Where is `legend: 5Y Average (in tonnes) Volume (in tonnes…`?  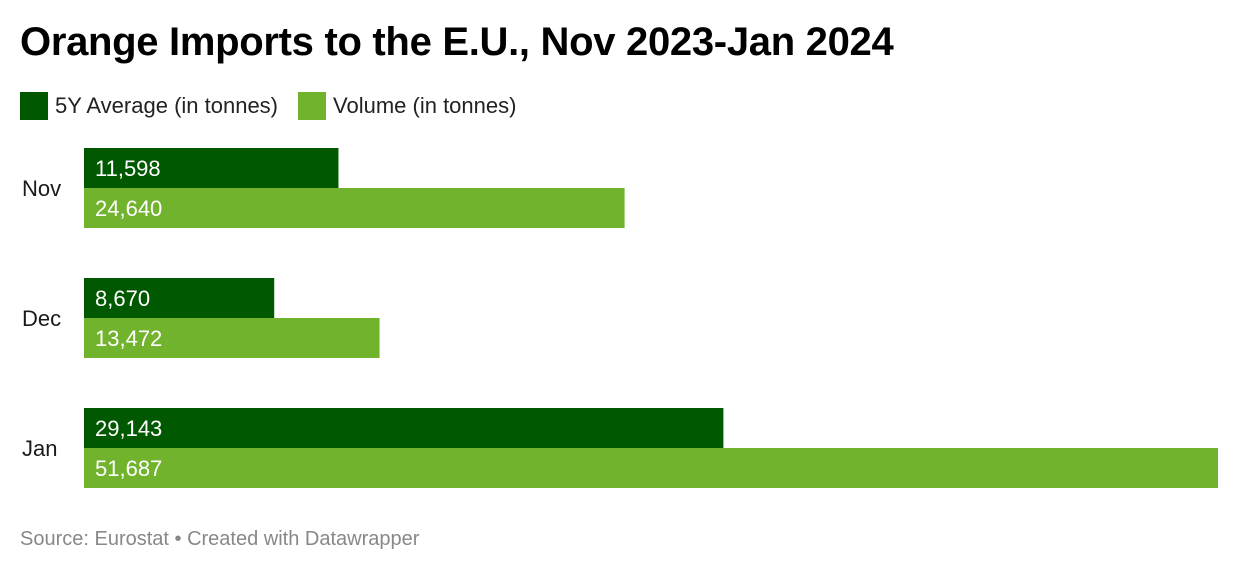
legend: 5Y Average (in tonnes) Volume (in tonnes… is located at coordinates (278, 106).